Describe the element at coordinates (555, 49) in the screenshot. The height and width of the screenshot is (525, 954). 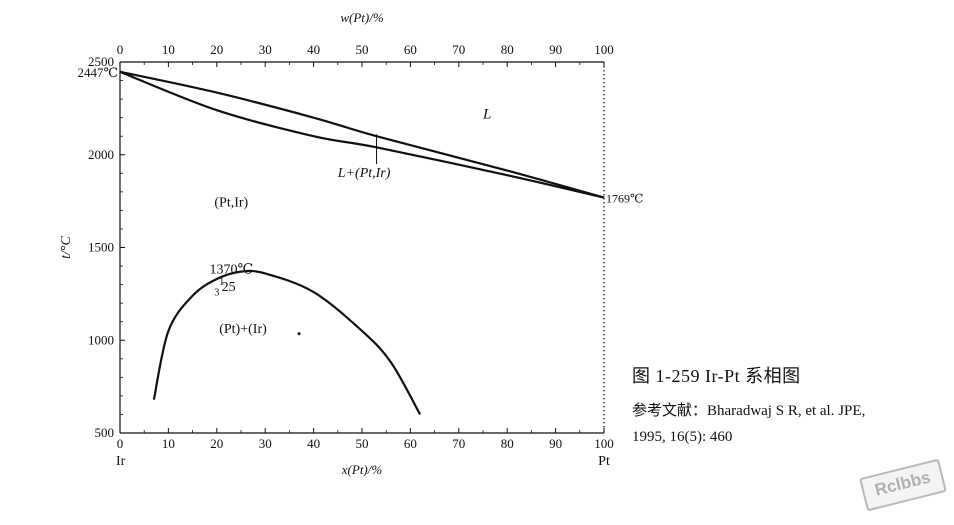
I see `x-tick-label-top: 90` at that location.